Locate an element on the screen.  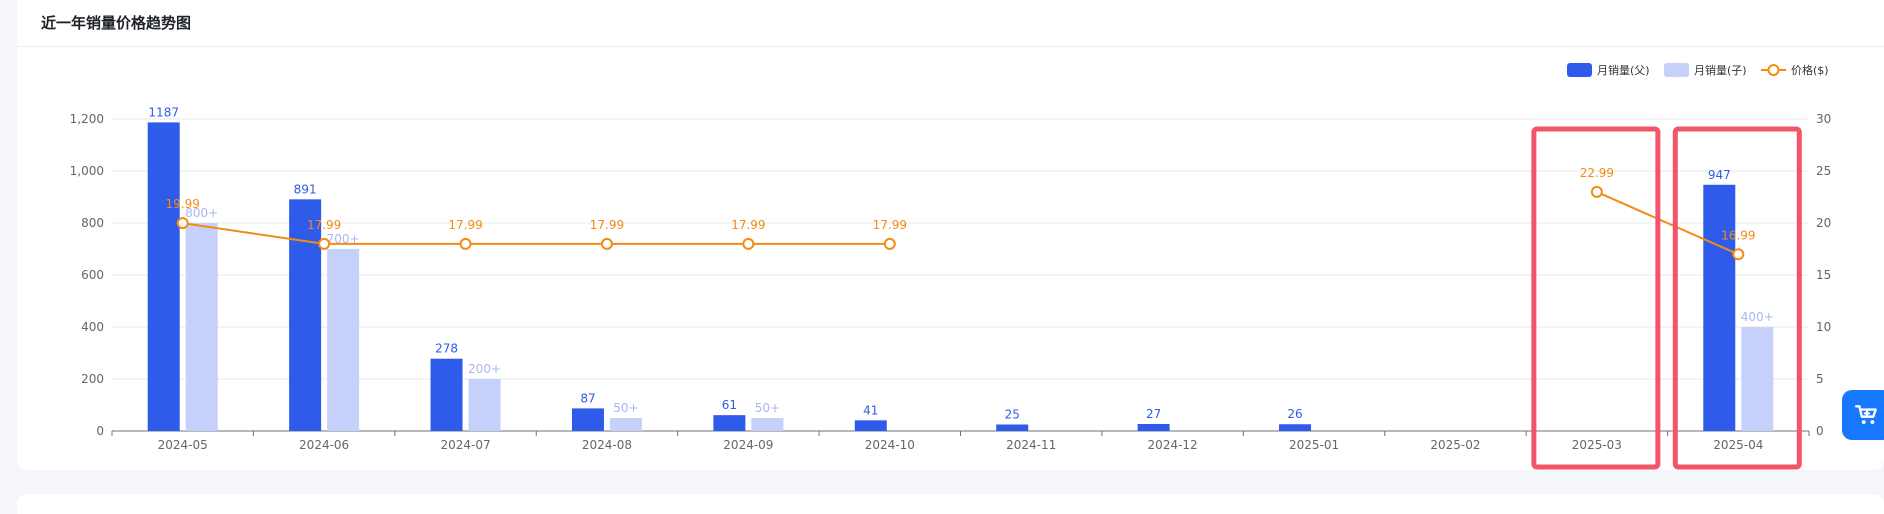
shopping-cart-icon is located at coordinates (1865, 414).